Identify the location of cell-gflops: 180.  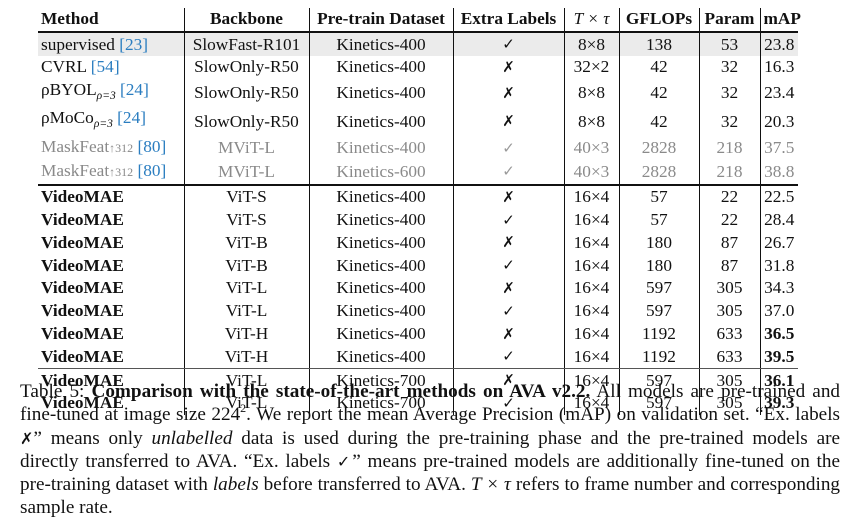
(659, 265).